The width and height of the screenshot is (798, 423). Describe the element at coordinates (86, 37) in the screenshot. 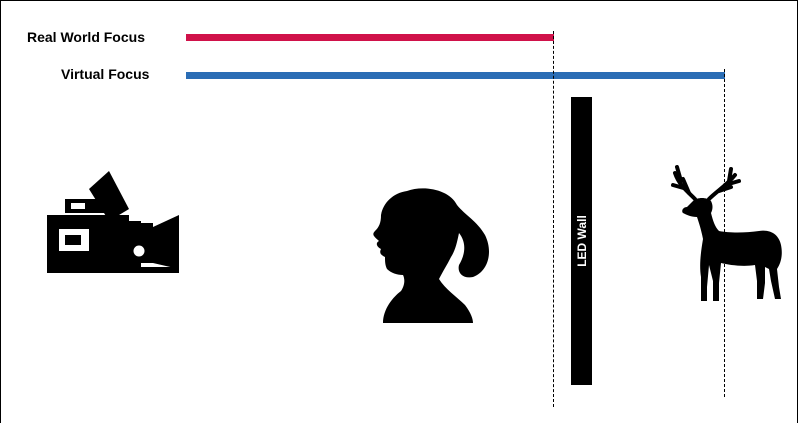

I see `real-world-focus-label: Real World Focus` at that location.